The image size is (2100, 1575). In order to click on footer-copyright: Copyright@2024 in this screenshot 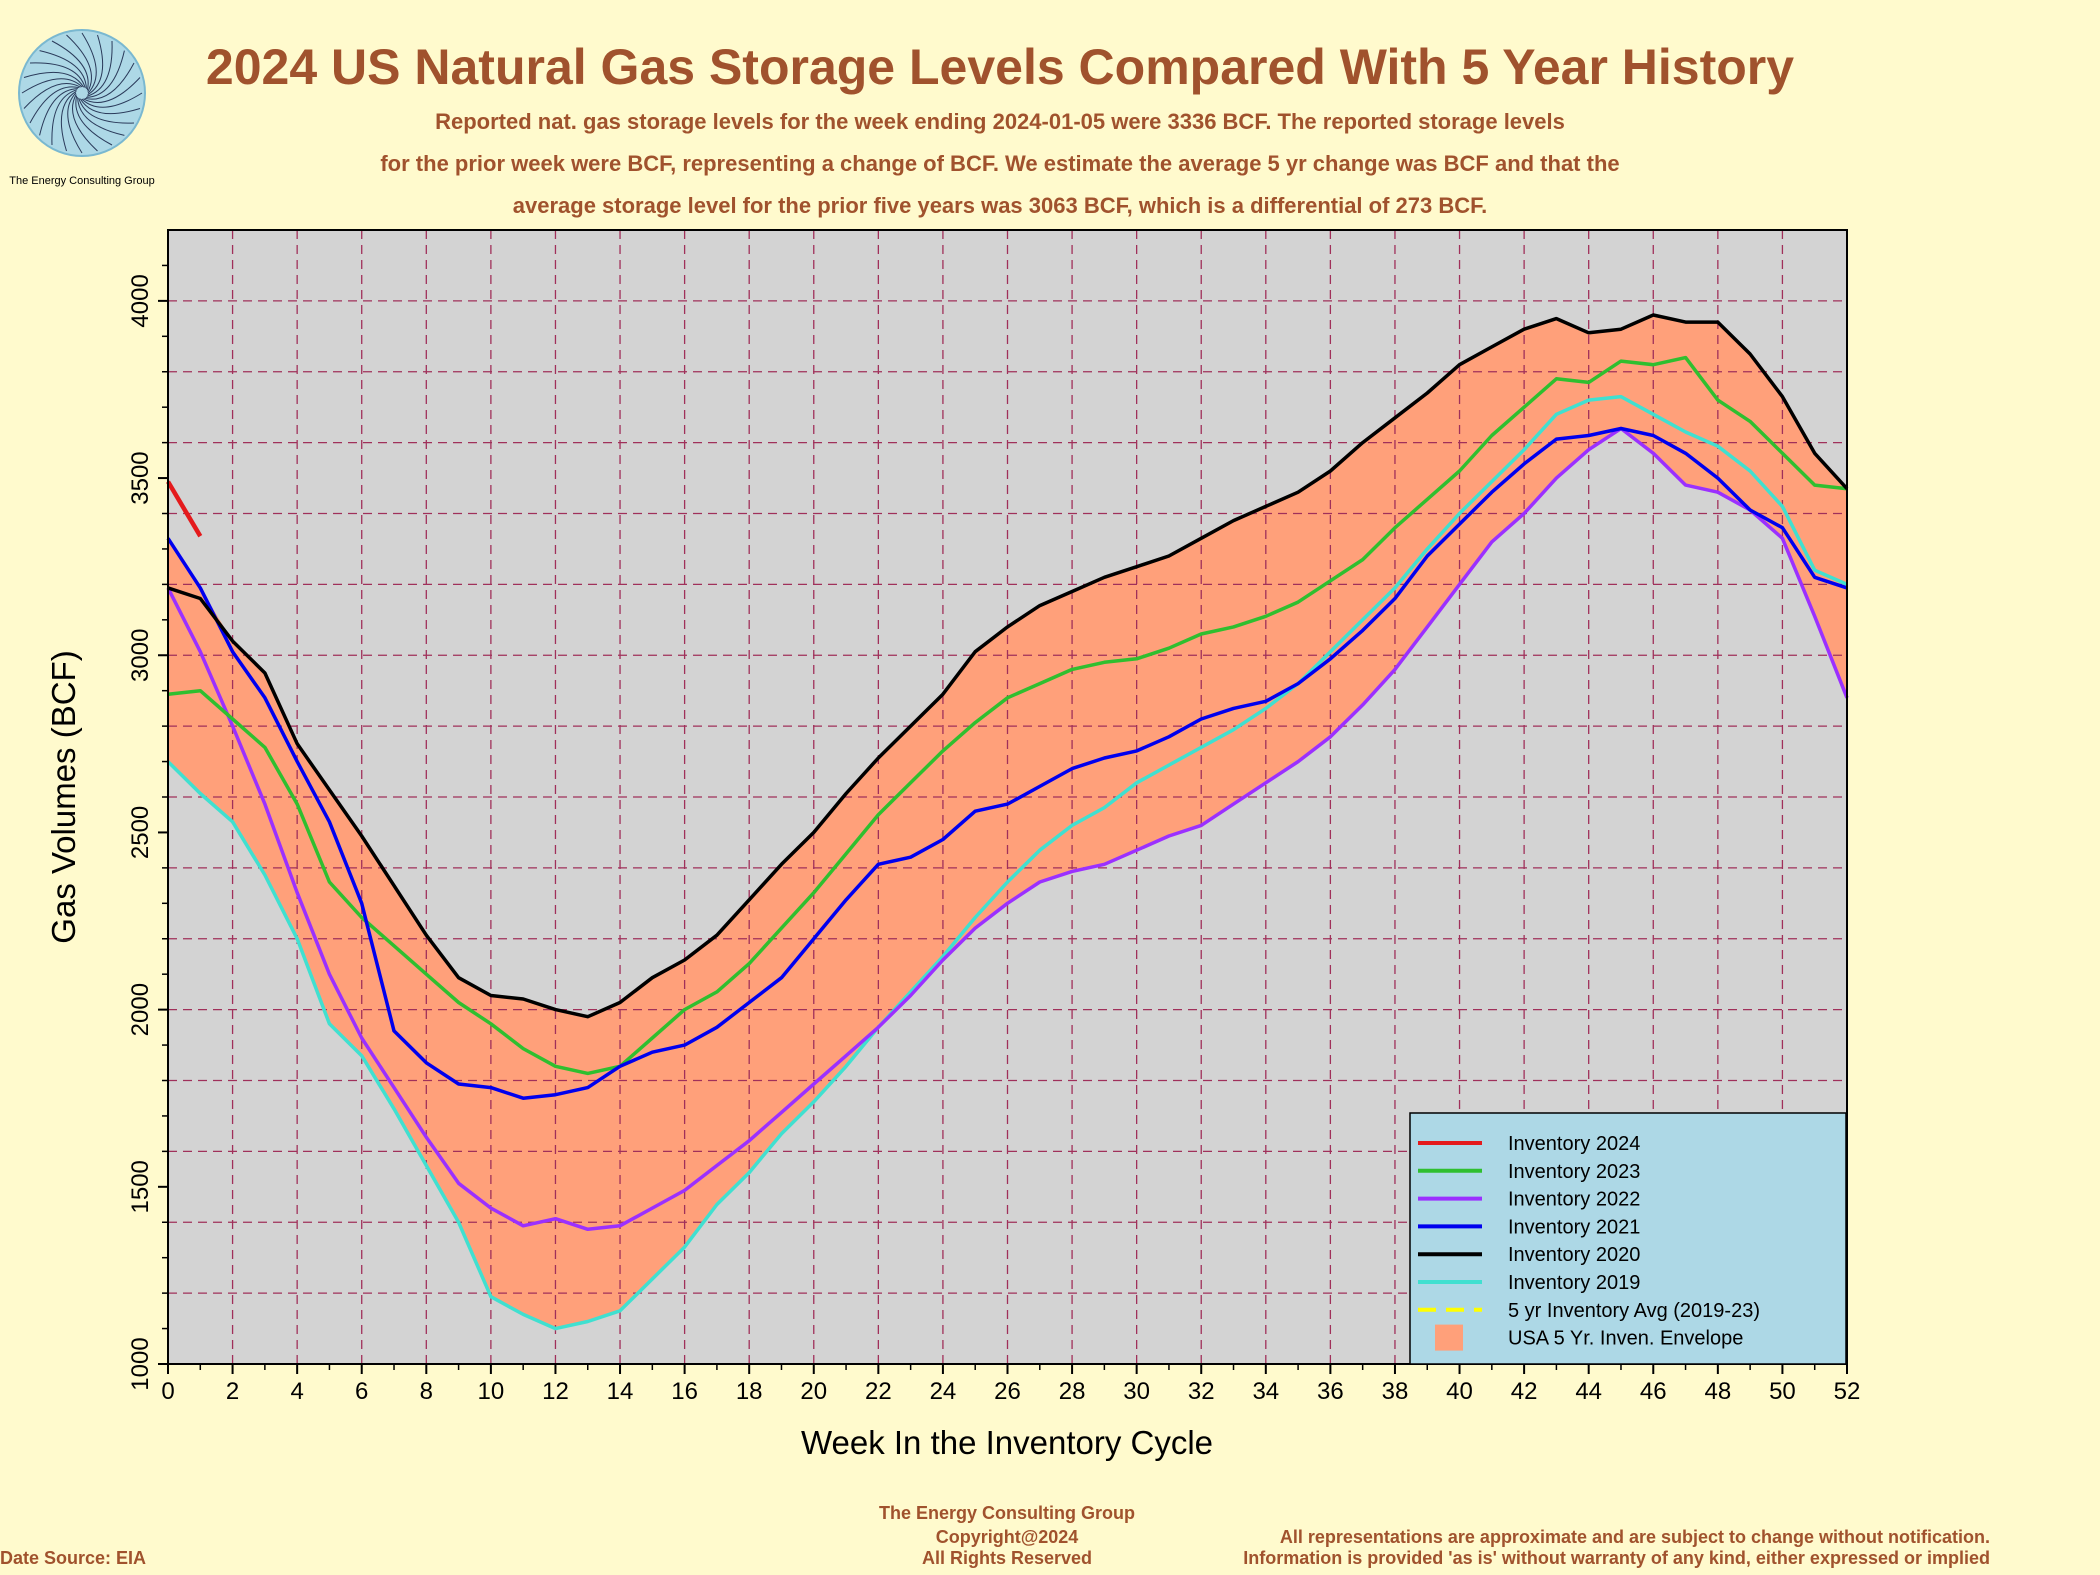, I will do `click(1007, 1537)`.